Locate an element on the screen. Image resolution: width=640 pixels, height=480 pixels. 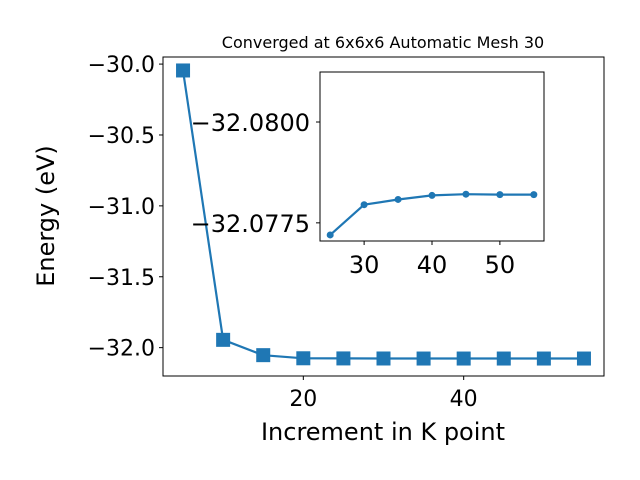
inset-x-axis: 30 40 50 is located at coordinates (432, 260).